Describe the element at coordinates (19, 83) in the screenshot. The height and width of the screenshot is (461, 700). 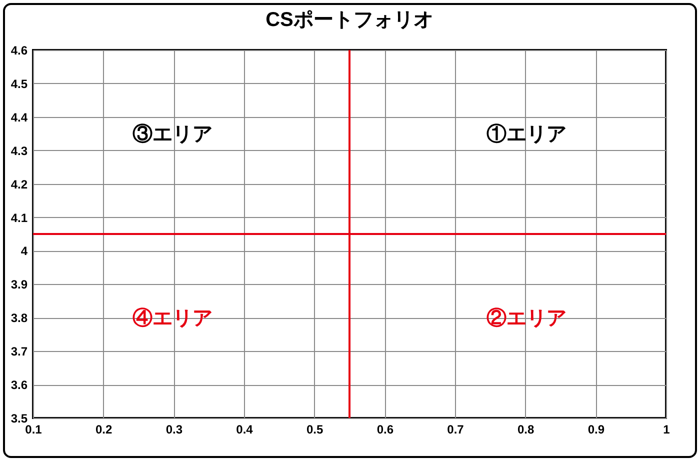
I see `y-tick-label: 4.5` at that location.